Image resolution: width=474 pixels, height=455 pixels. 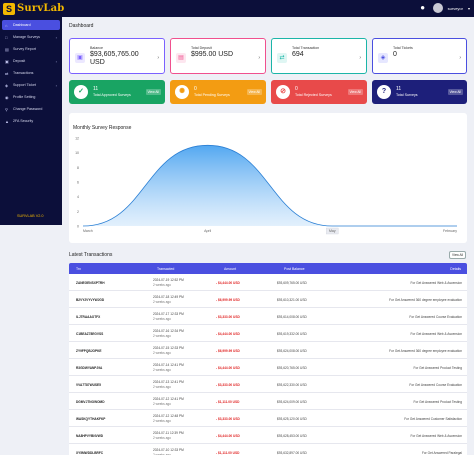 I want to click on sidebar-item-profile-setting: ◉ Profile Setting, so click(x=31, y=97).